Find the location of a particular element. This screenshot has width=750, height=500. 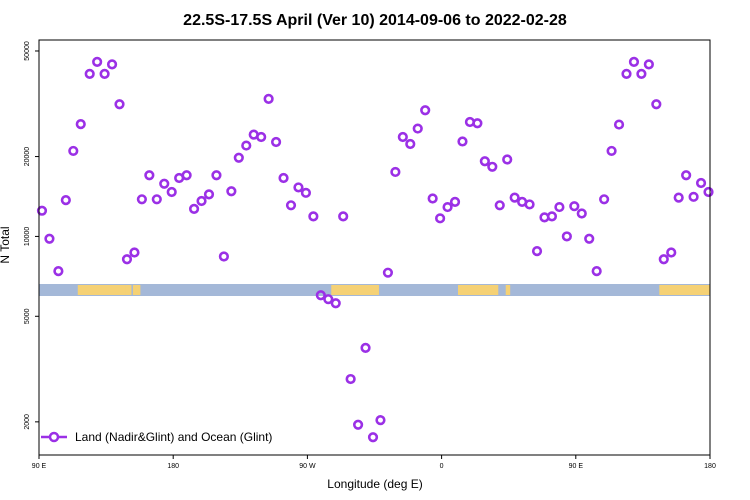

y-tick-label: 2000 is located at coordinates (27, 422).